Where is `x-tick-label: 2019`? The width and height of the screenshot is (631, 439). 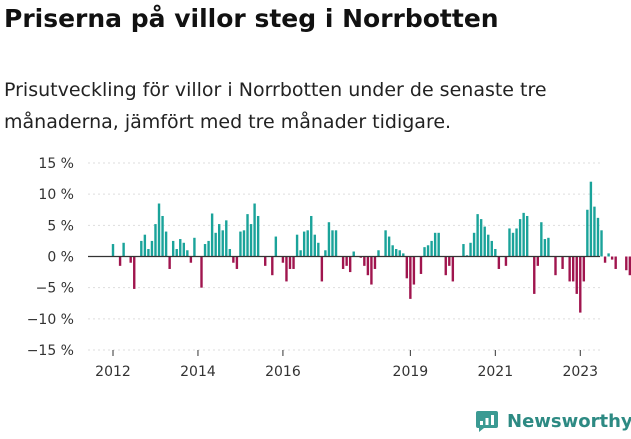
x-tick-label: 2019 is located at coordinates (411, 372).